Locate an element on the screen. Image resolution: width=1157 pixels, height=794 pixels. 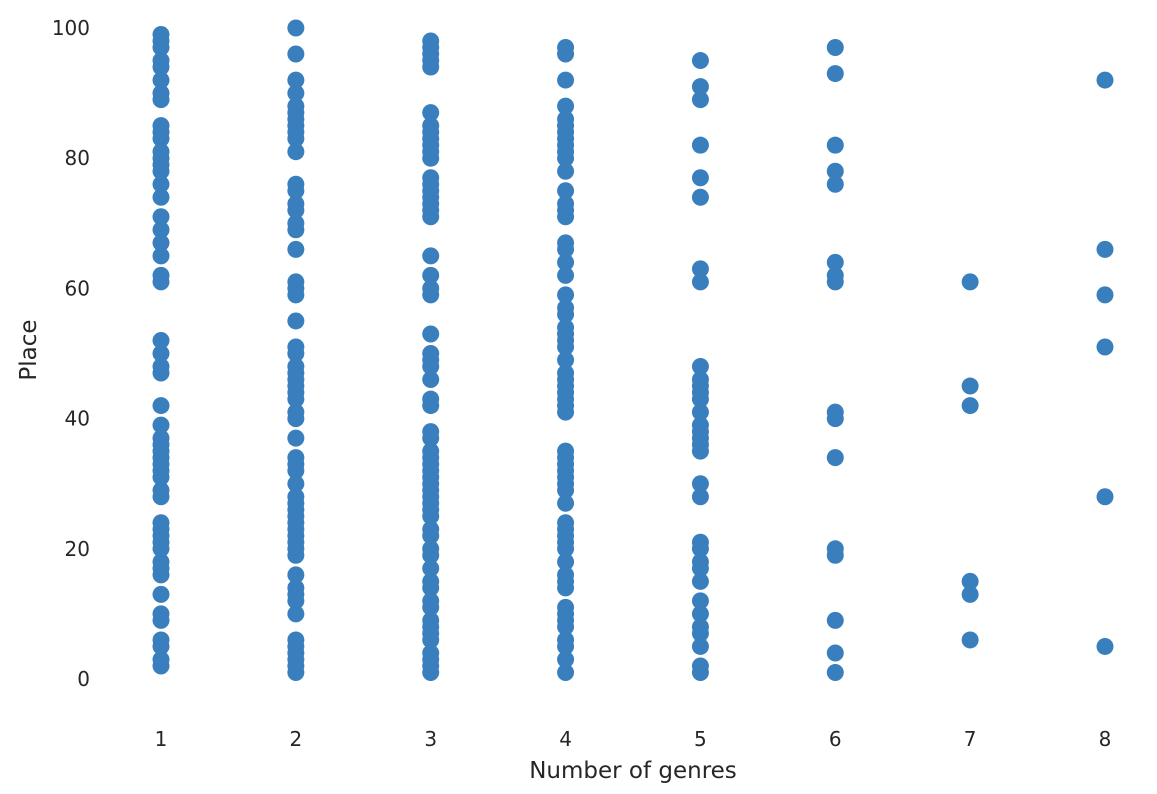
y-tick-label: 100 is located at coordinates (71, 28).